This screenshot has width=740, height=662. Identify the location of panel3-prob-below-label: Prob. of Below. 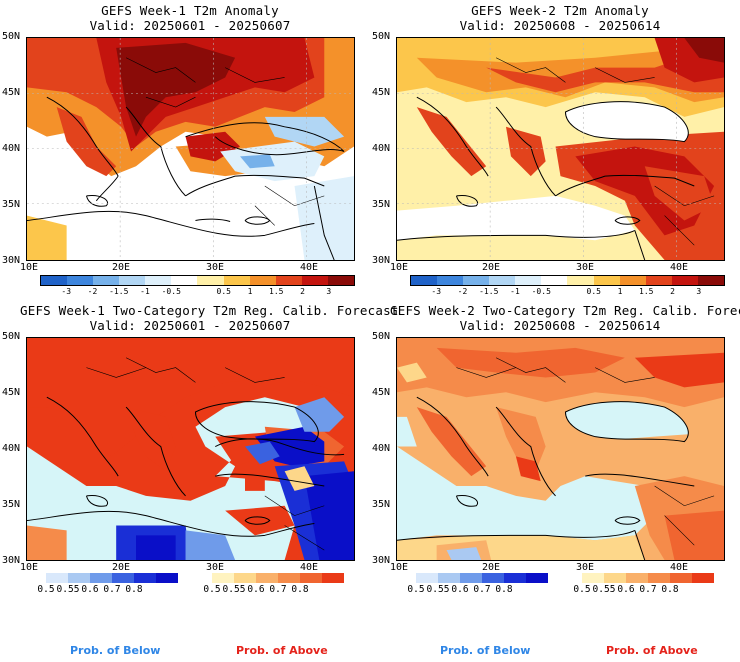
(115, 650).